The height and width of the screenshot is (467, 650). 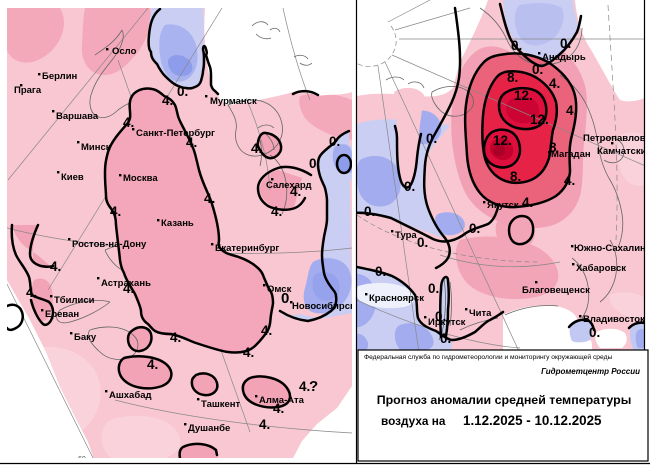 What do you see at coordinates (564, 57) in the screenshot?
I see `svg-text: Анадырь` at bounding box center [564, 57].